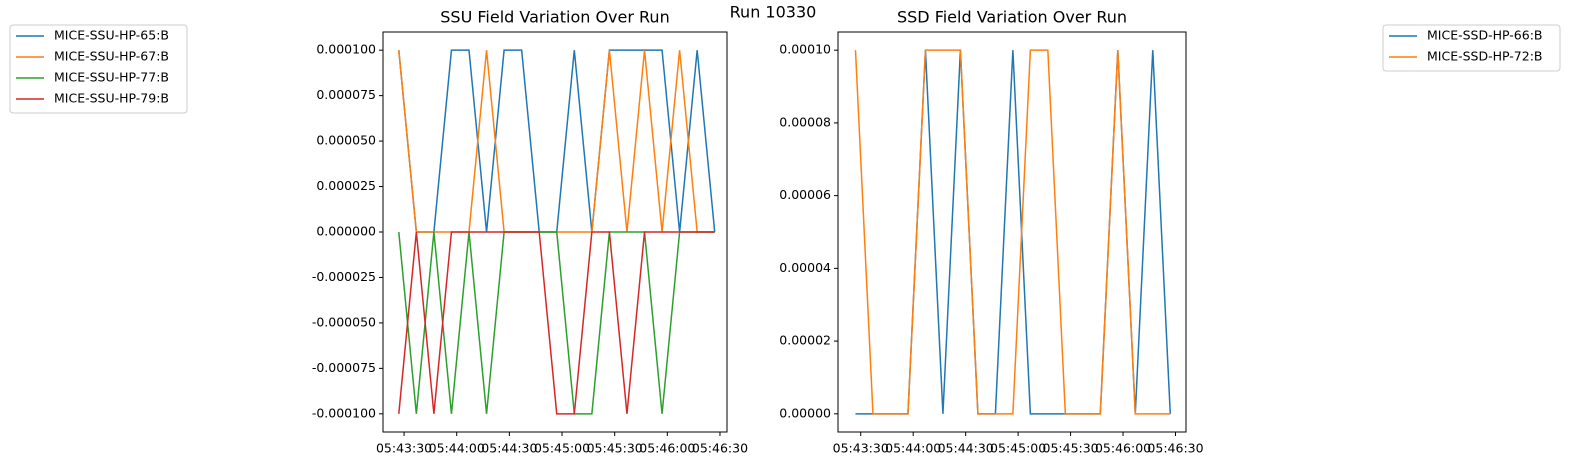 The width and height of the screenshot is (1582, 470). What do you see at coordinates (554, 17) in the screenshot?
I see `chart-title: SSU Field Variation Over Run` at bounding box center [554, 17].